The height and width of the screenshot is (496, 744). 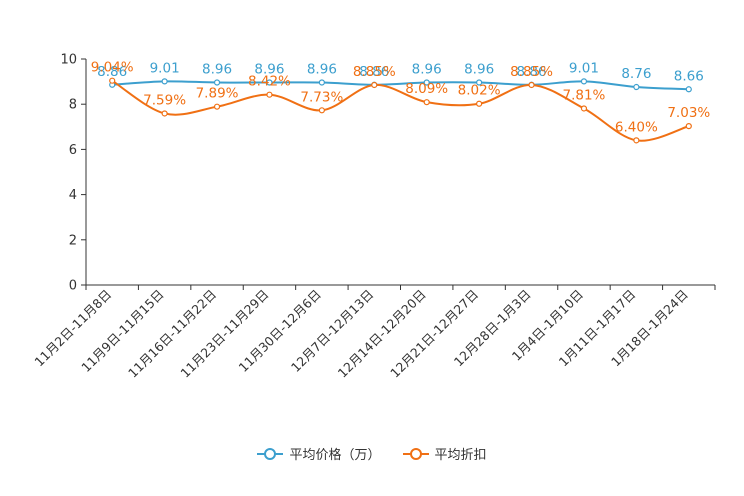 I want to click on y-tick-label: 8, so click(x=73, y=105).